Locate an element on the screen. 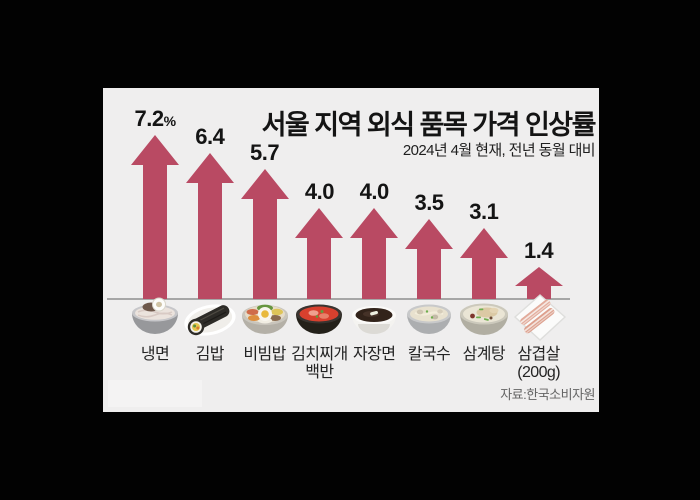 The height and width of the screenshot is (500, 700). category-label-line: 김밥 is located at coordinates (210, 354).